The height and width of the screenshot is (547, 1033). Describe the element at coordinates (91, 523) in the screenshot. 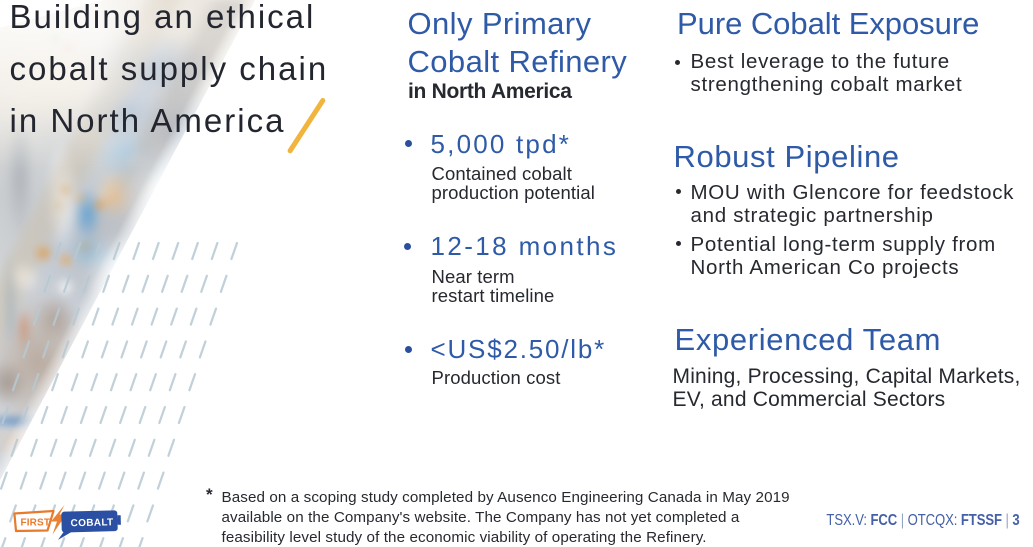

I see `svg-text: COBALT` at that location.